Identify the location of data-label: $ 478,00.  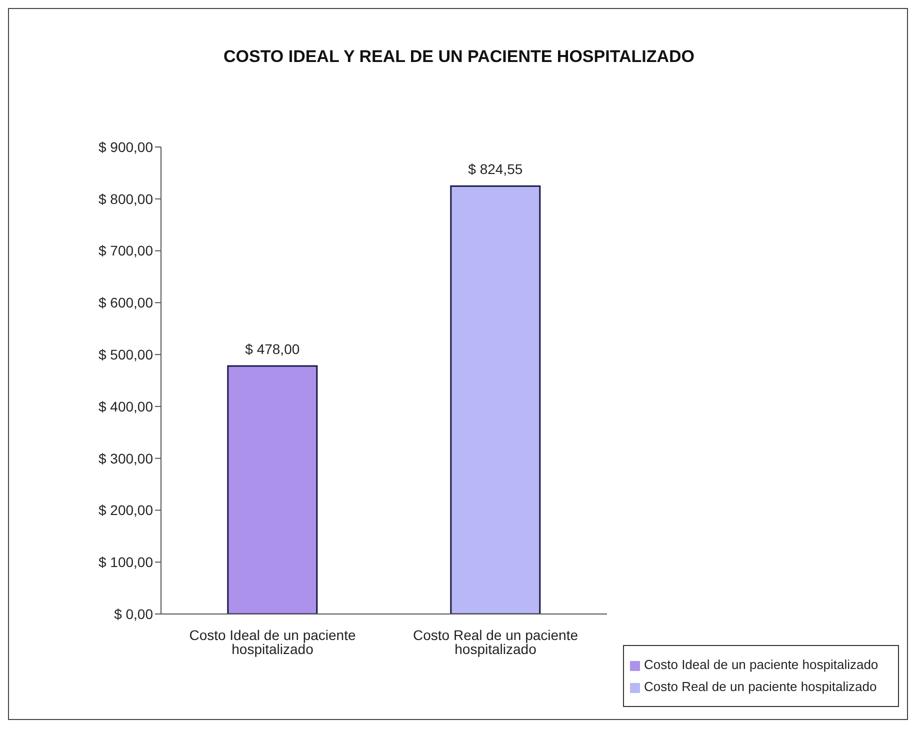
(272, 348).